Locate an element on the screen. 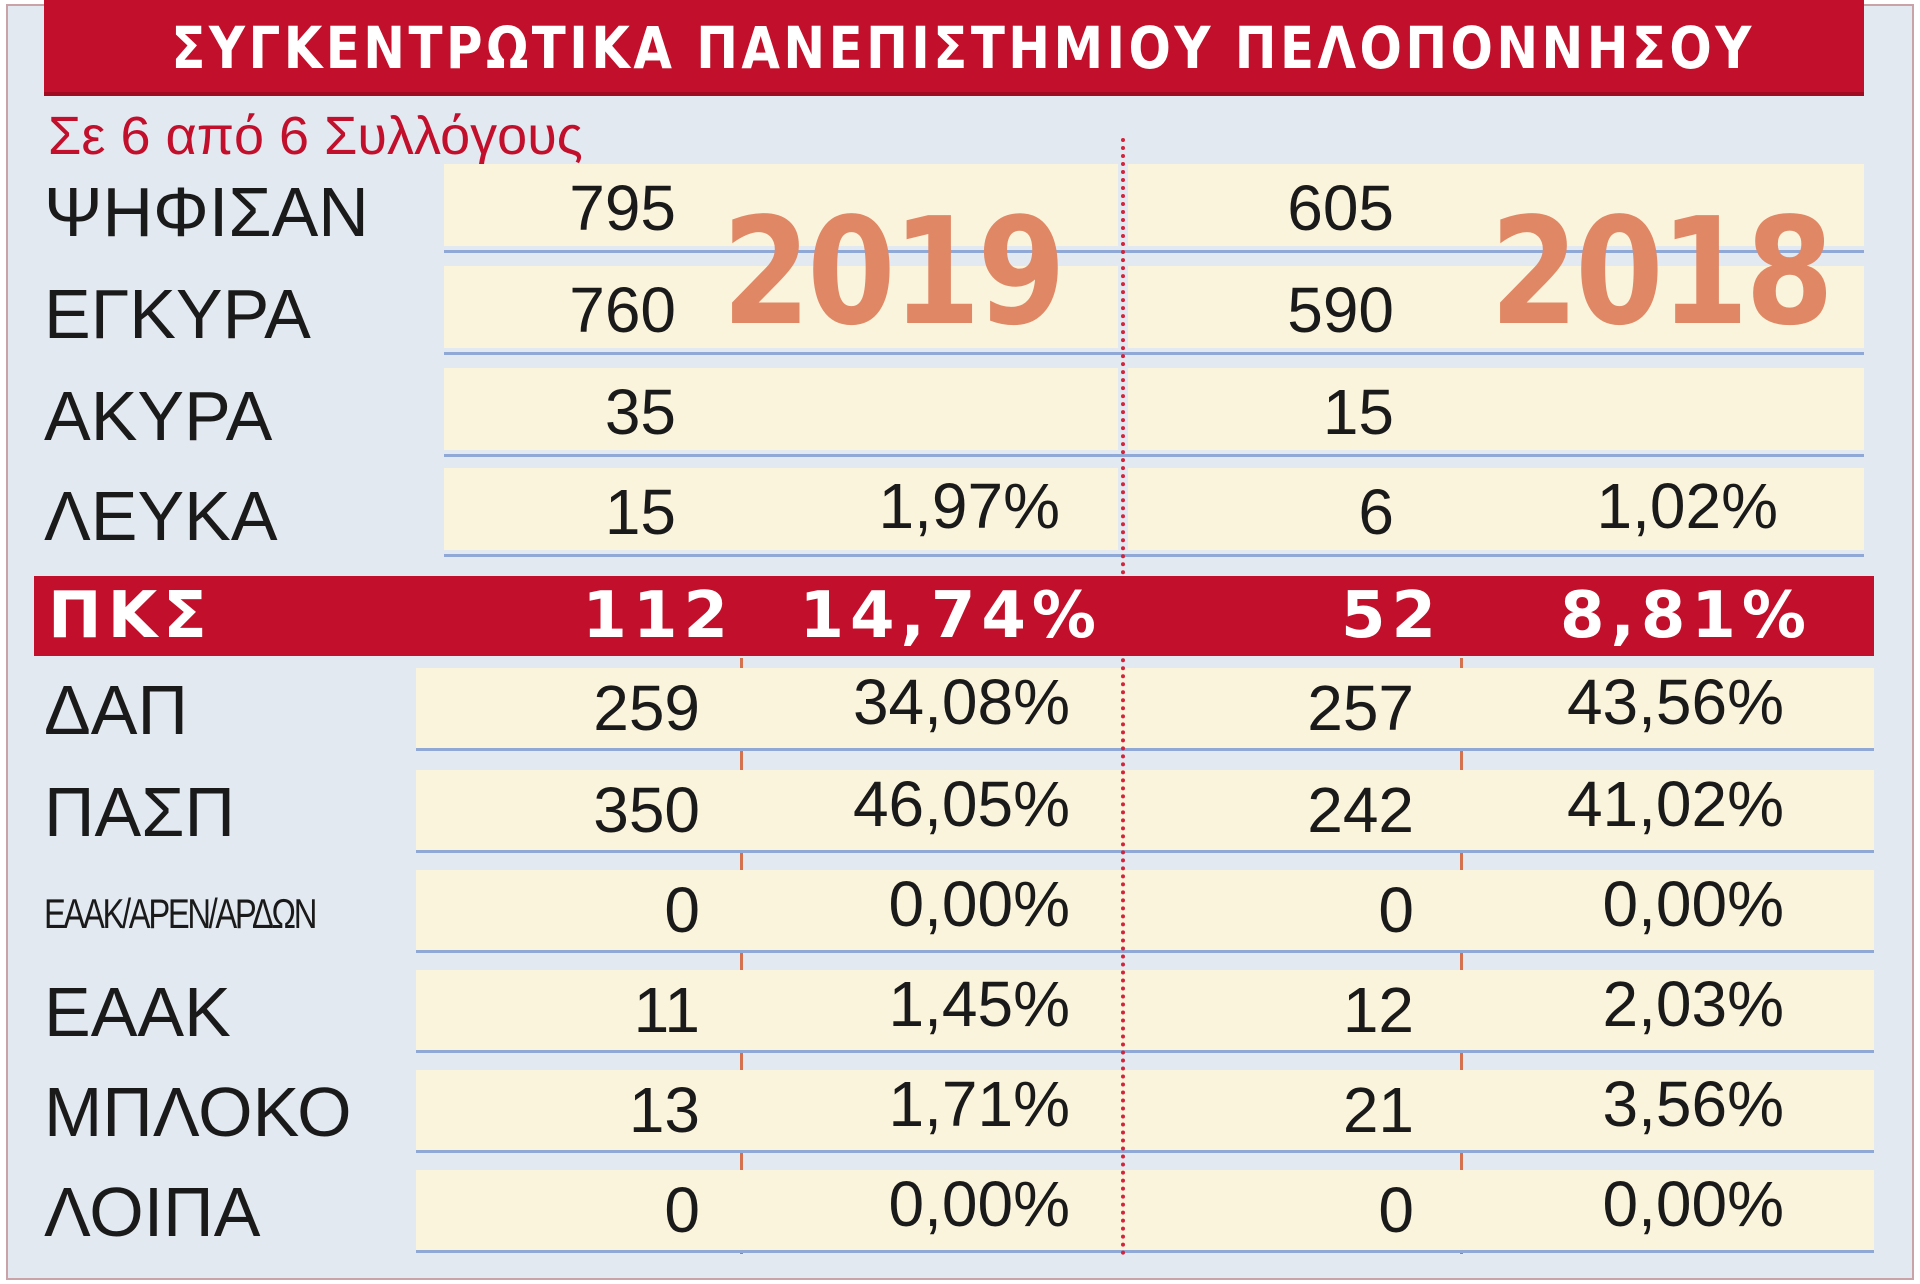 The height and width of the screenshot is (1284, 1920). percent-2018: 8,81% is located at coordinates (1685, 616).